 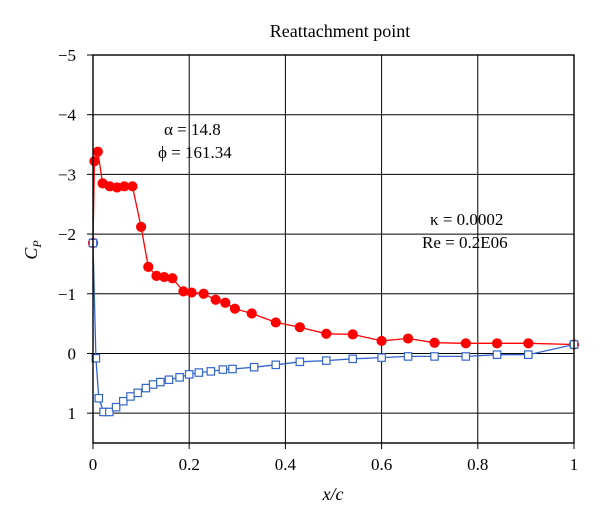 I want to click on chart-title: Reattachment point, so click(x=340, y=31).